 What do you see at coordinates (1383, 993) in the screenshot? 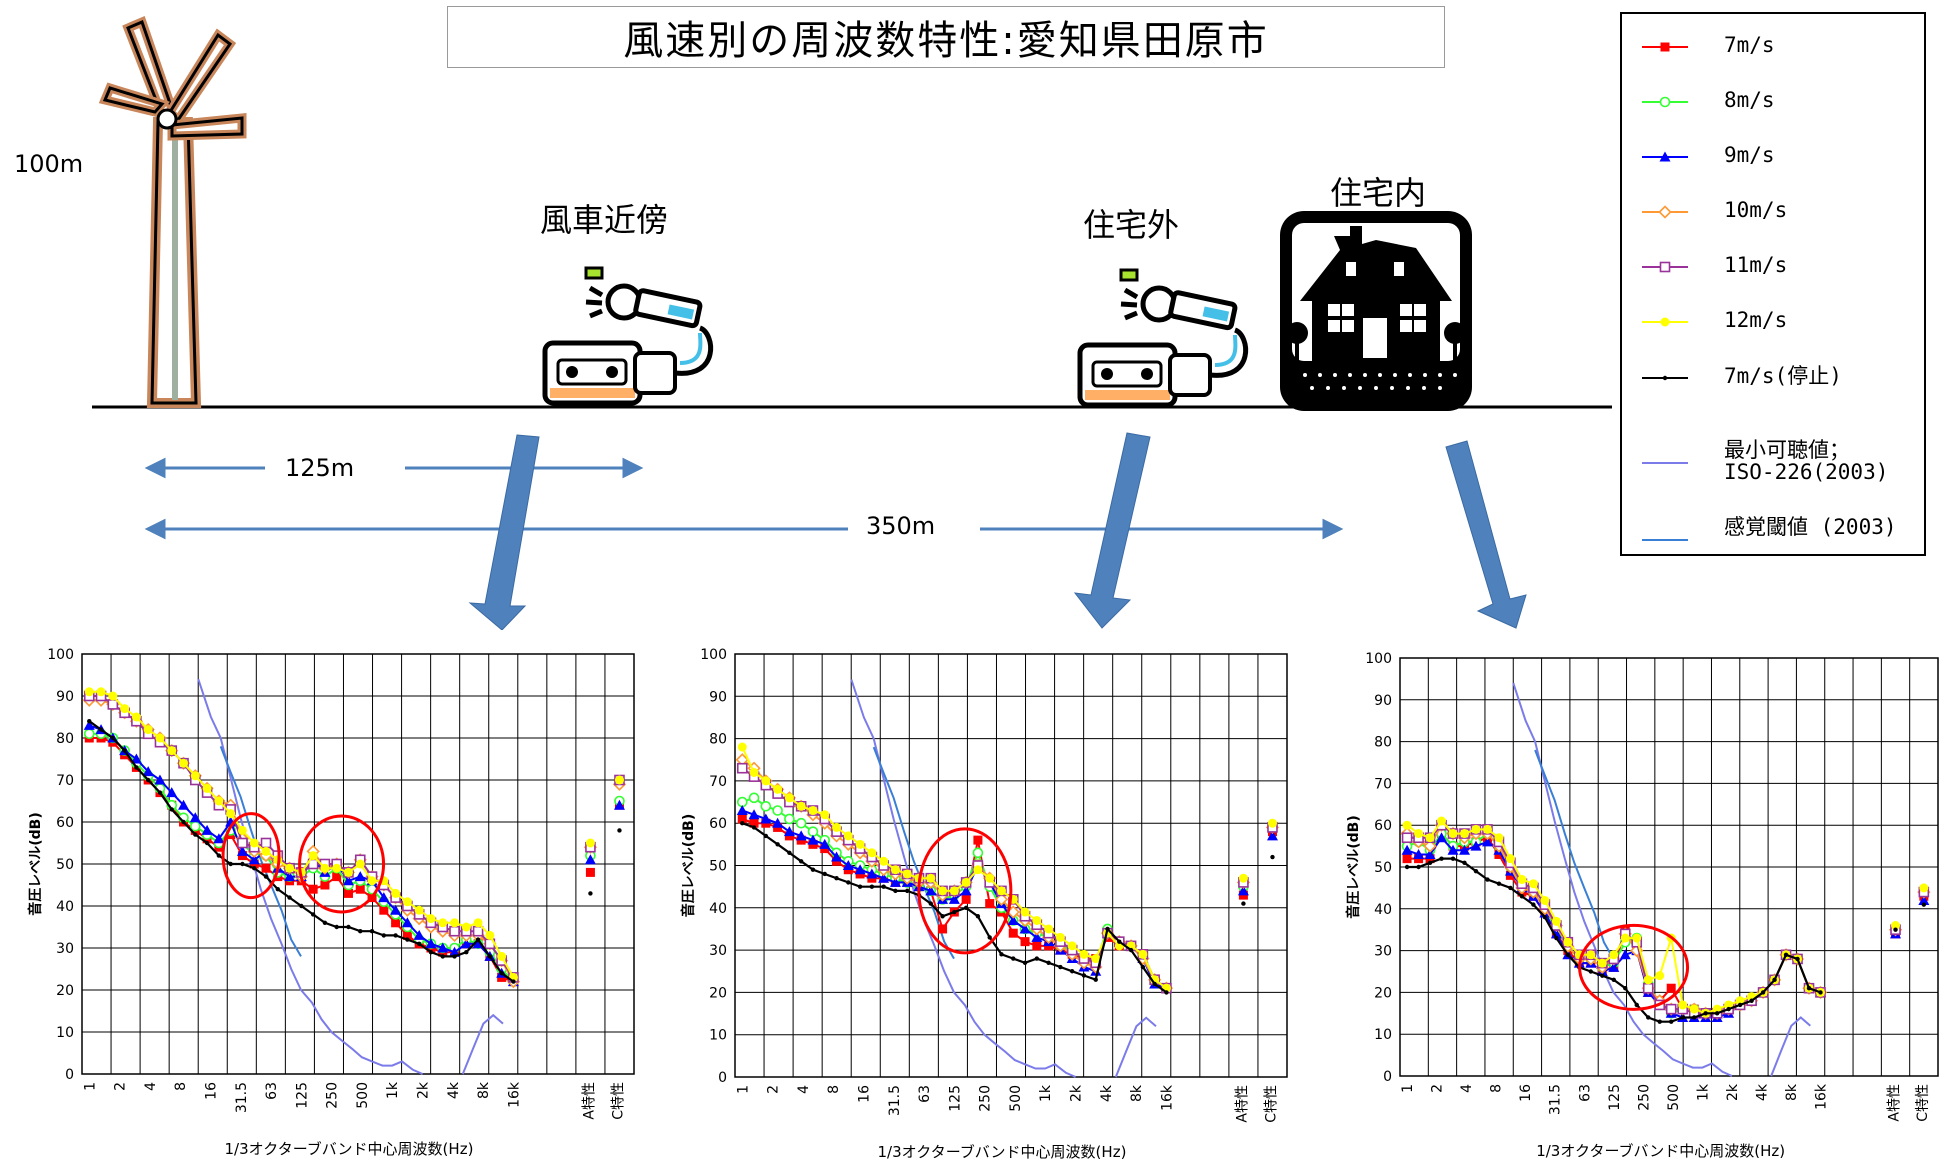
I see `y-tick-label: 20` at bounding box center [1383, 993].